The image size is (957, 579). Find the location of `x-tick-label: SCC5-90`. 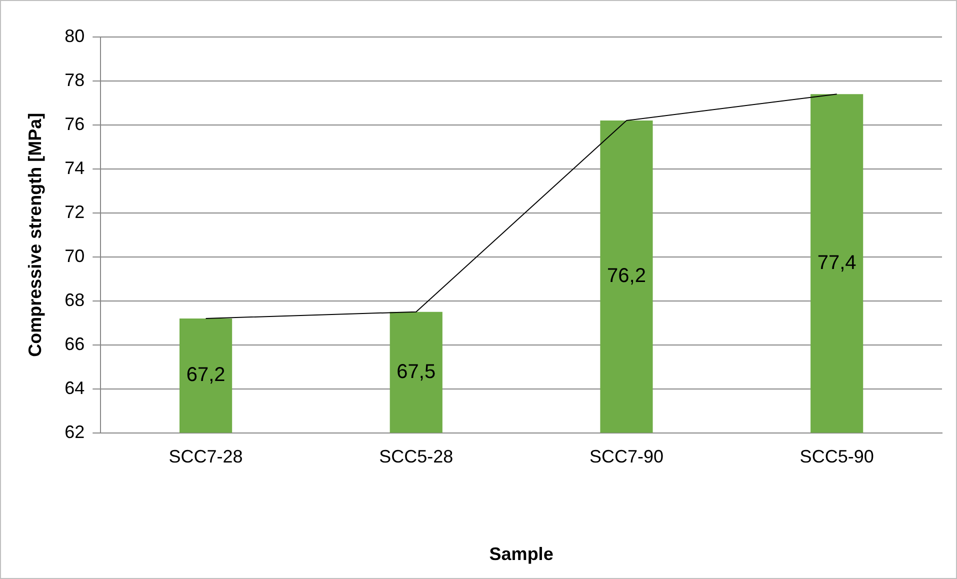

x-tick-label: SCC5-90 is located at coordinates (837, 456).